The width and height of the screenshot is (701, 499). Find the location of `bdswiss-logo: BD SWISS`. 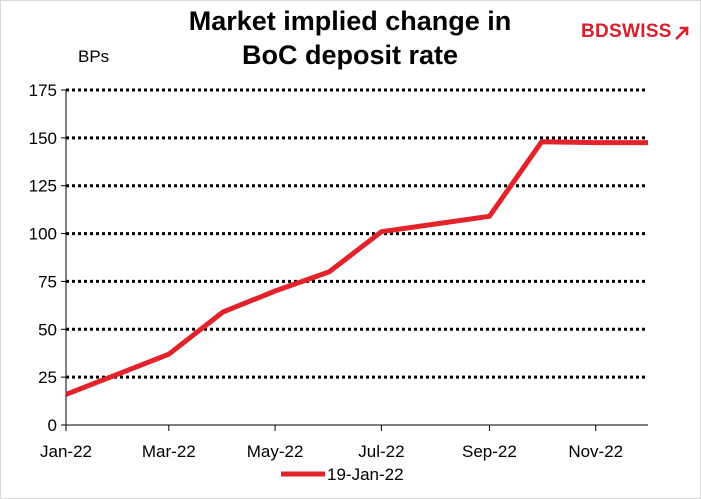

bdswiss-logo: BD SWISS is located at coordinates (636, 32).